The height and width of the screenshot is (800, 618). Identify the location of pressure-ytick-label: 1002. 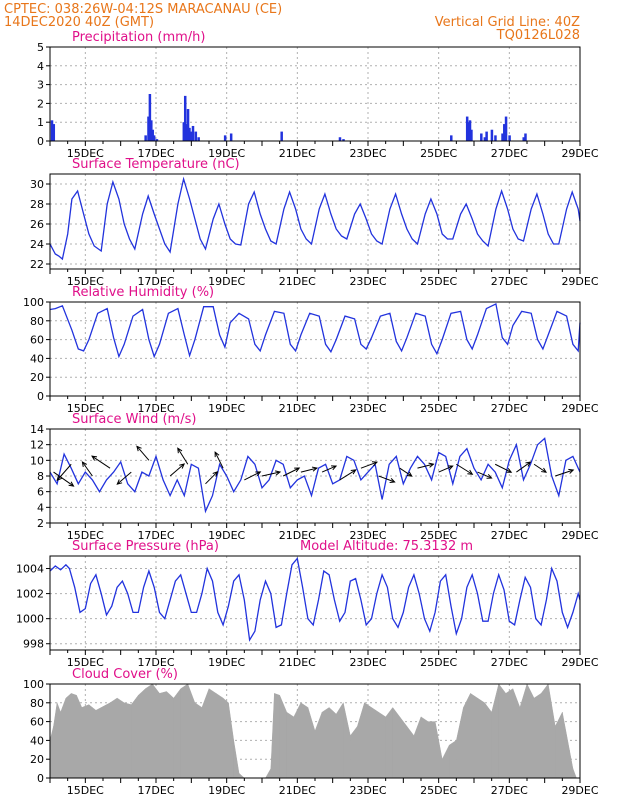
(30, 594).